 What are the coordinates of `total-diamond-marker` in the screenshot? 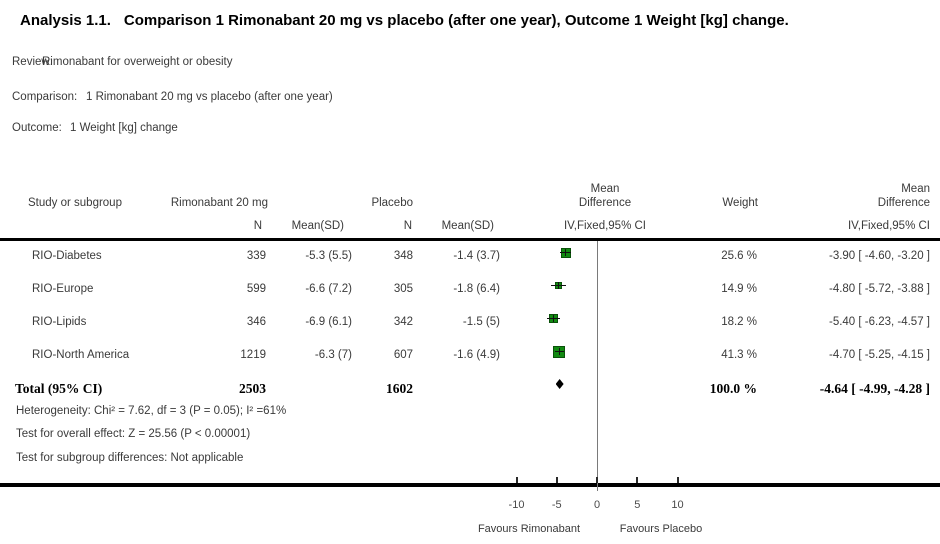 It's located at (559, 384).